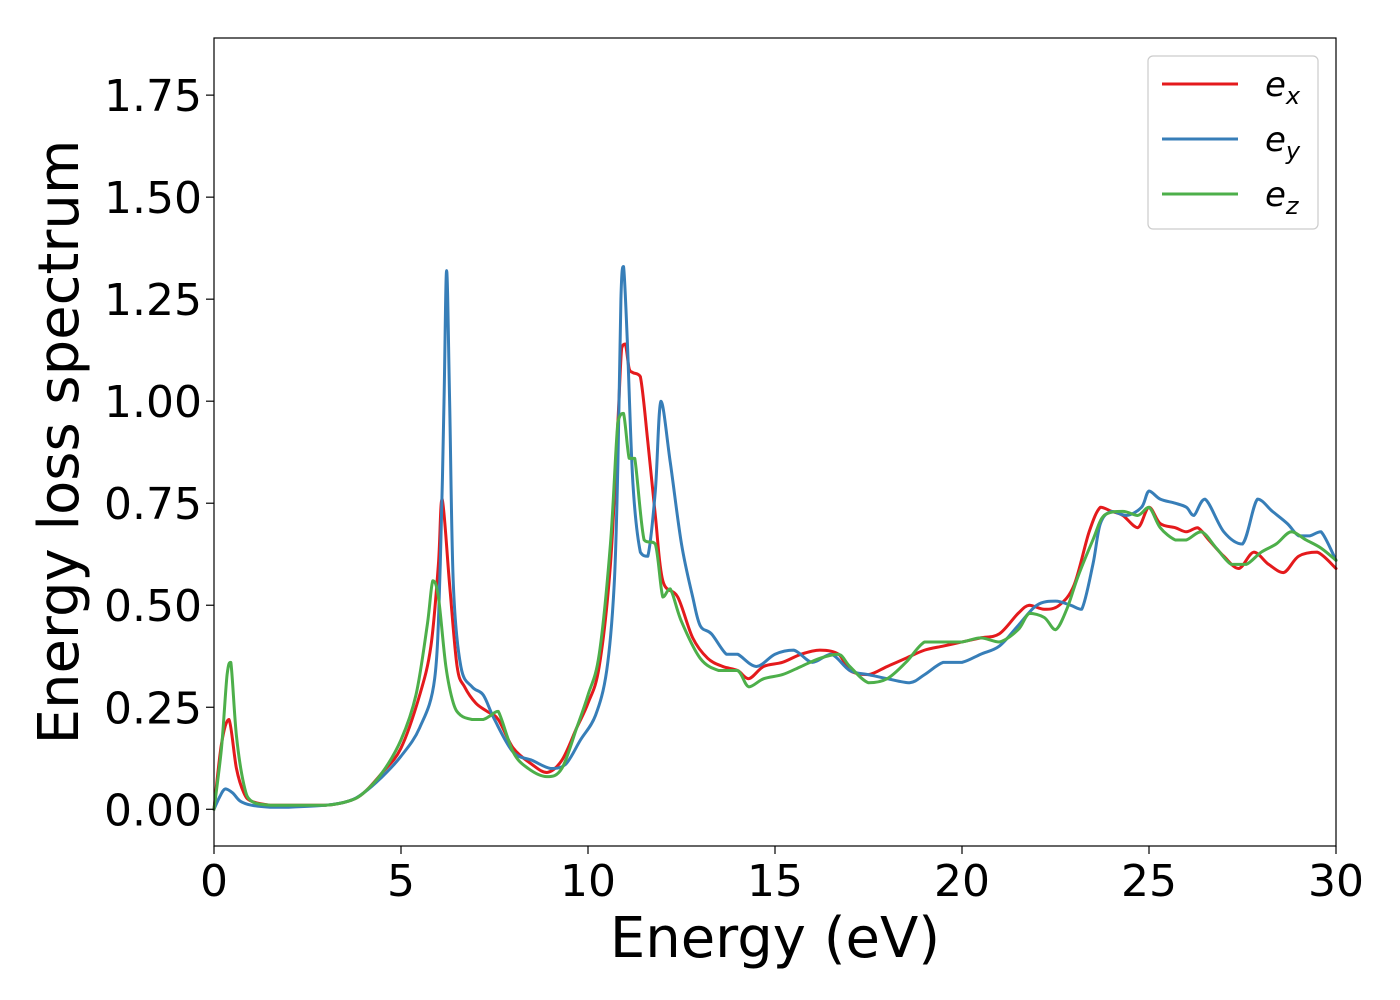 This screenshot has width=1400, height=1000. What do you see at coordinates (1149, 881) in the screenshot?
I see `x-tick-label: 25` at bounding box center [1149, 881].